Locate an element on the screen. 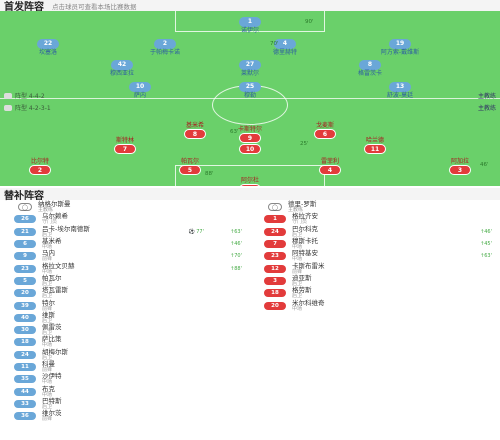 The image size is (500, 440). home-formation: 阵型 4-4-2 is located at coordinates (24, 95).